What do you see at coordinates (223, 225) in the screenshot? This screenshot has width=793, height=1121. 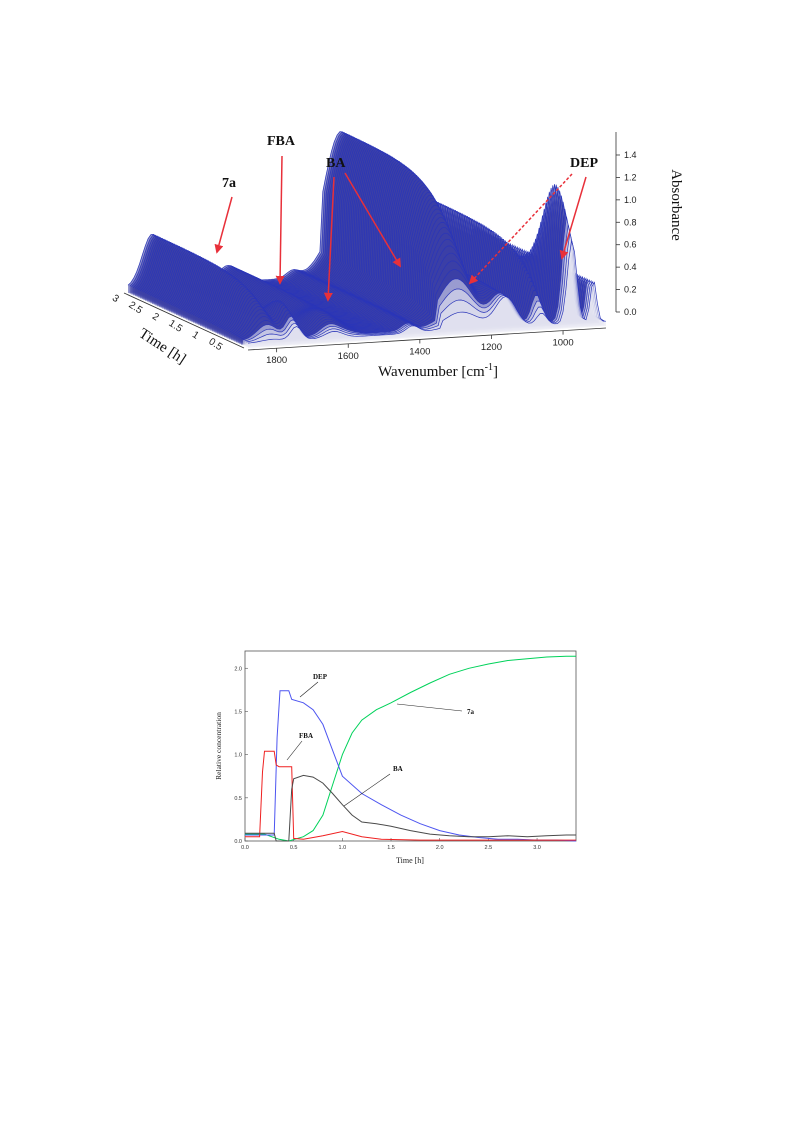 I see `annotation-7a-arrow` at bounding box center [223, 225].